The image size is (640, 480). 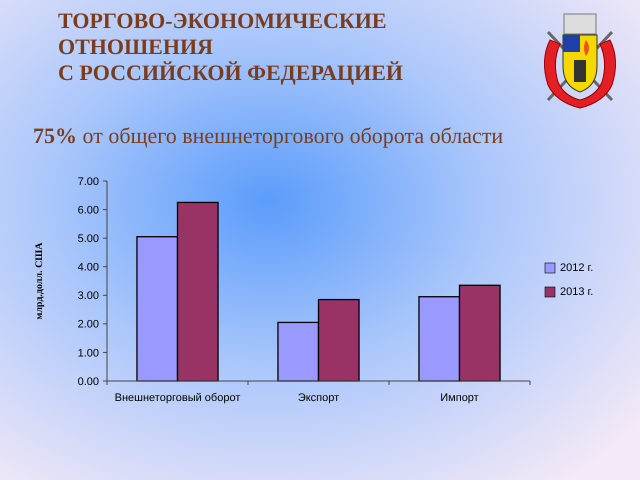 I want to click on y-tick-label: 1.00, so click(x=88, y=353).